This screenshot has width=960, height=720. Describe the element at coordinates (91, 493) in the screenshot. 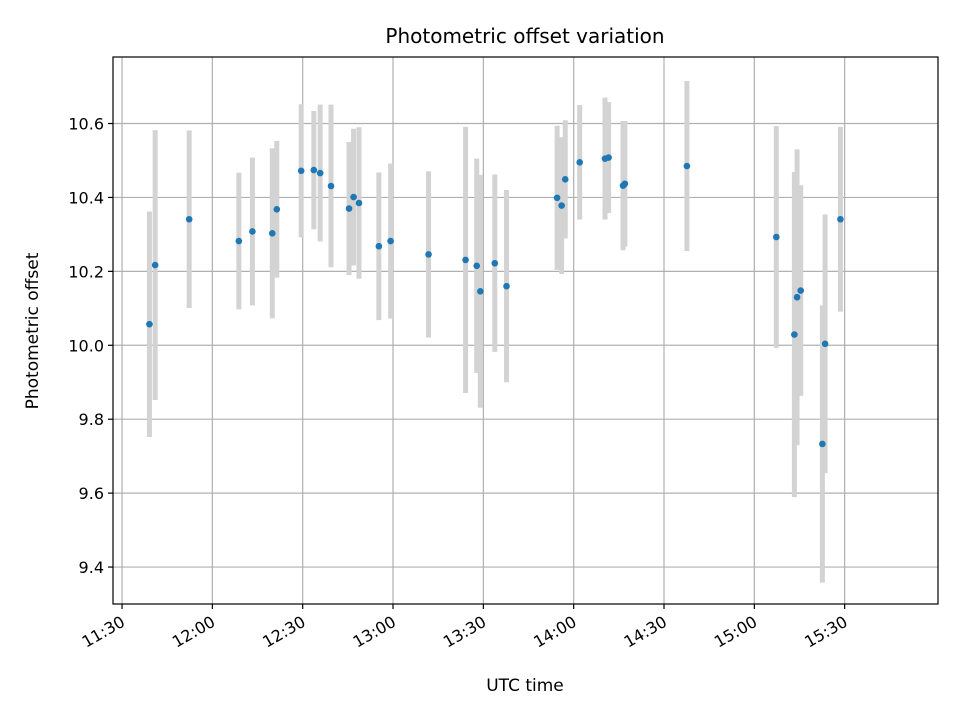

I see `y-tick-label: 9.6` at that location.